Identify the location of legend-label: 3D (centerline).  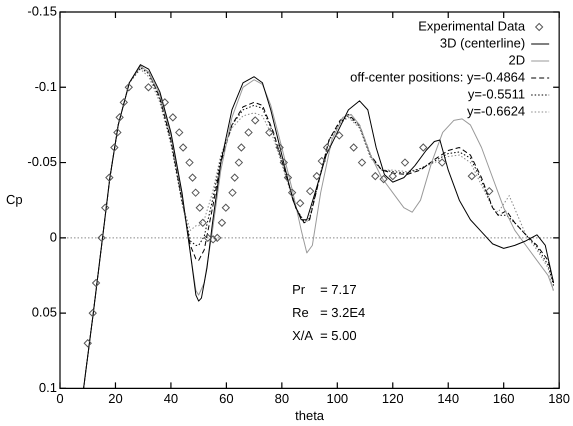
(483, 43).